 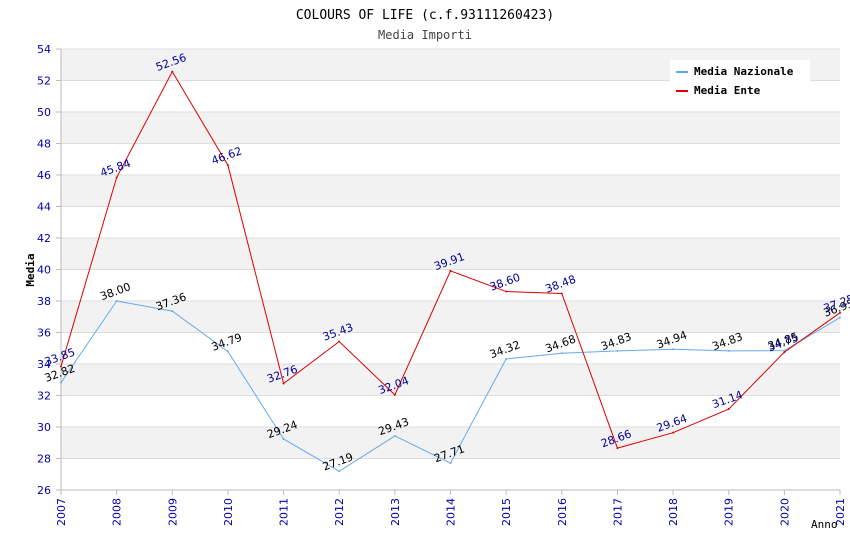 I want to click on chart-subtitle: Media Importi, so click(x=425, y=35).